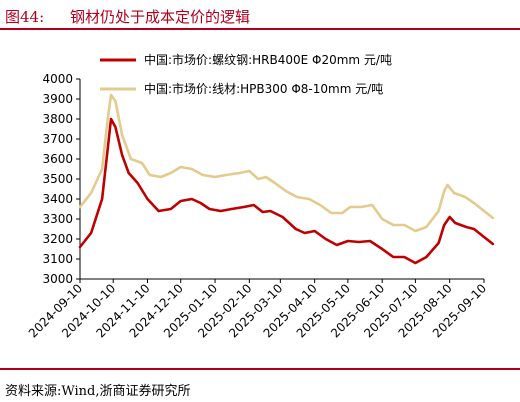 This screenshot has height=402, width=520. Describe the element at coordinates (263, 88) in the screenshot. I see `legend-label: 中国:市场价:线材:HPB300 Φ8-10mm 元/吨` at that location.